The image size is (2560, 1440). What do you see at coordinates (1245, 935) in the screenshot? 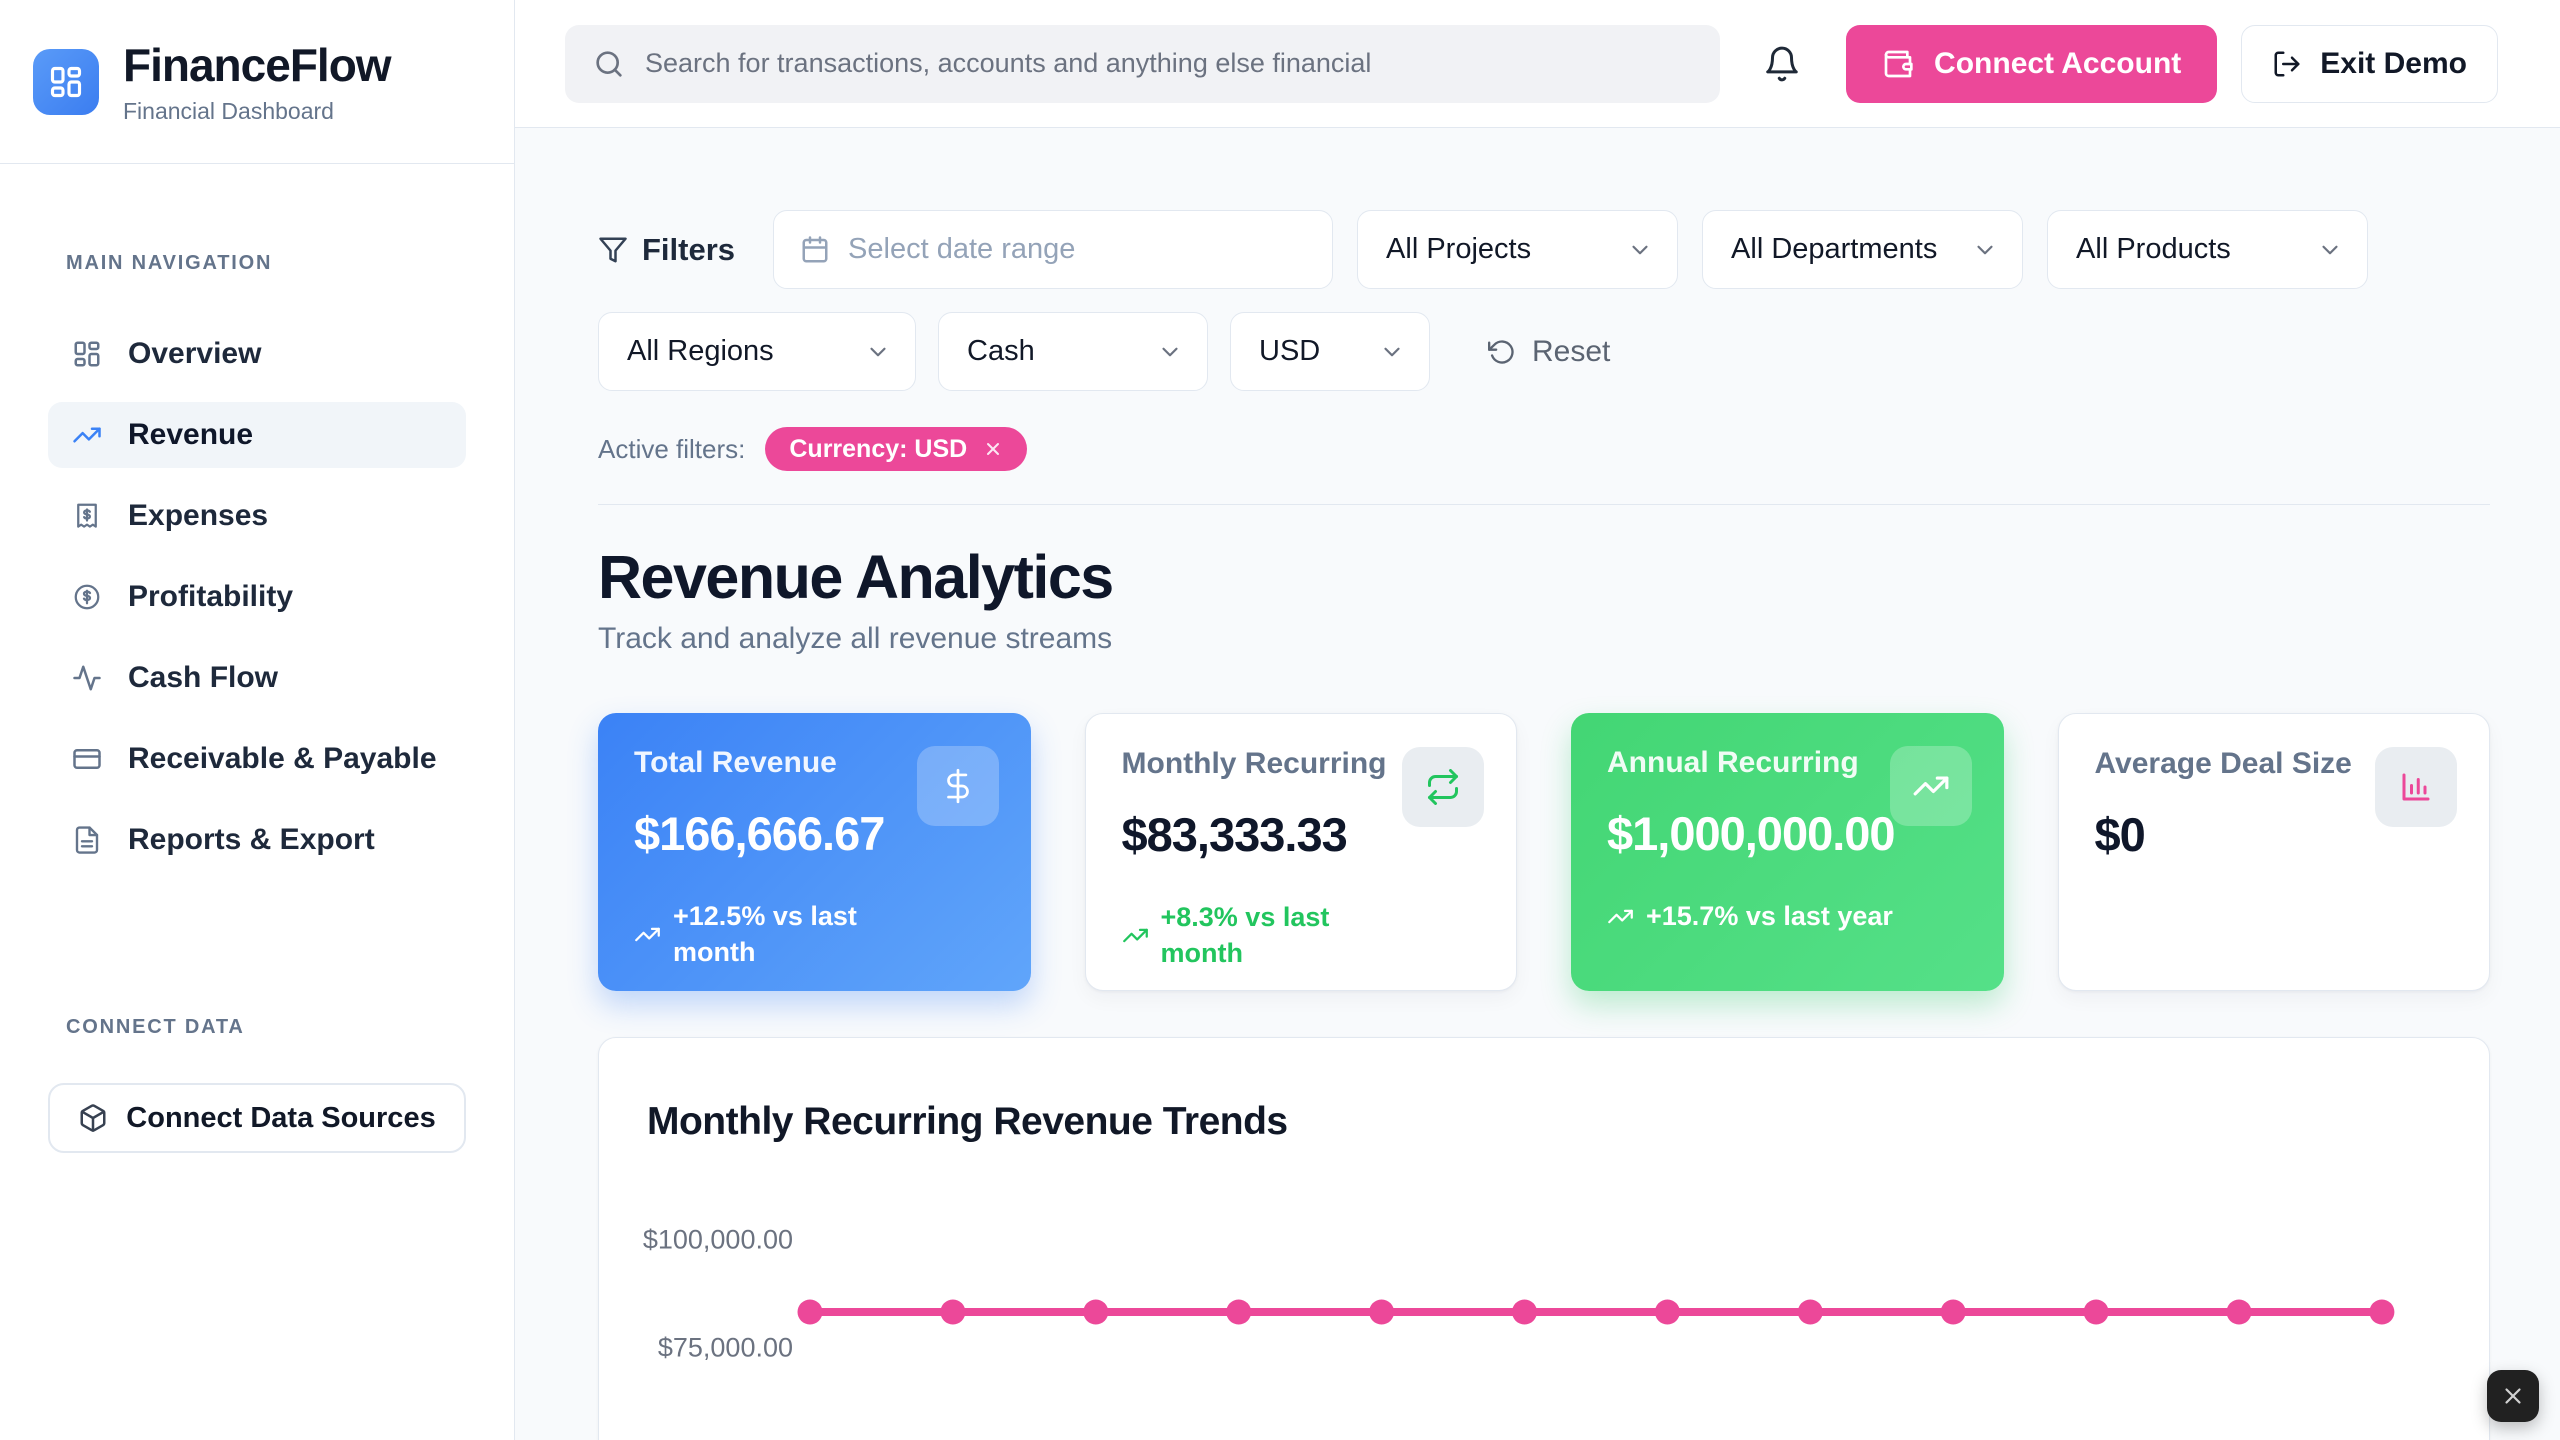
I see `metric-change-text: +8.3% vs last month` at bounding box center [1245, 935].